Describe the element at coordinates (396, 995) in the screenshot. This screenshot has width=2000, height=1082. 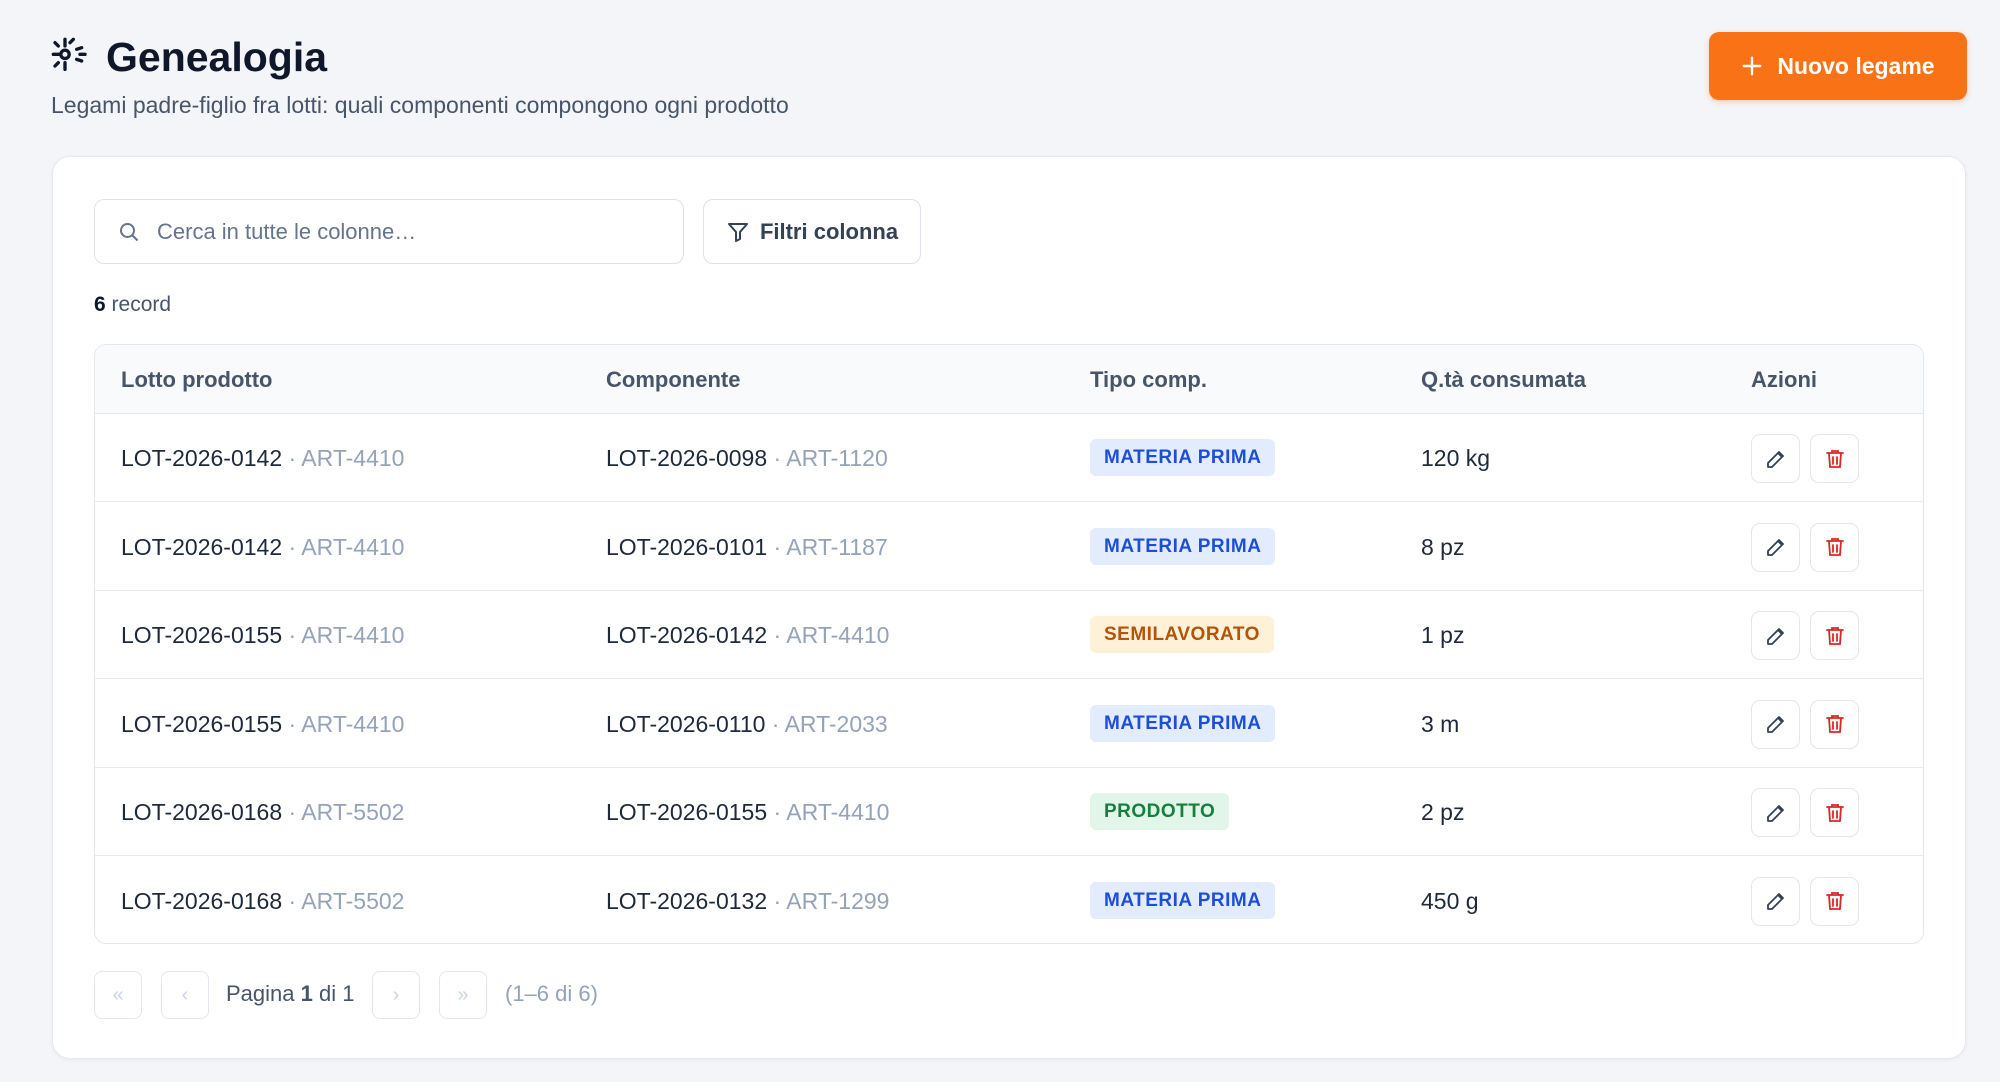
I see `next-page: ›` at that location.